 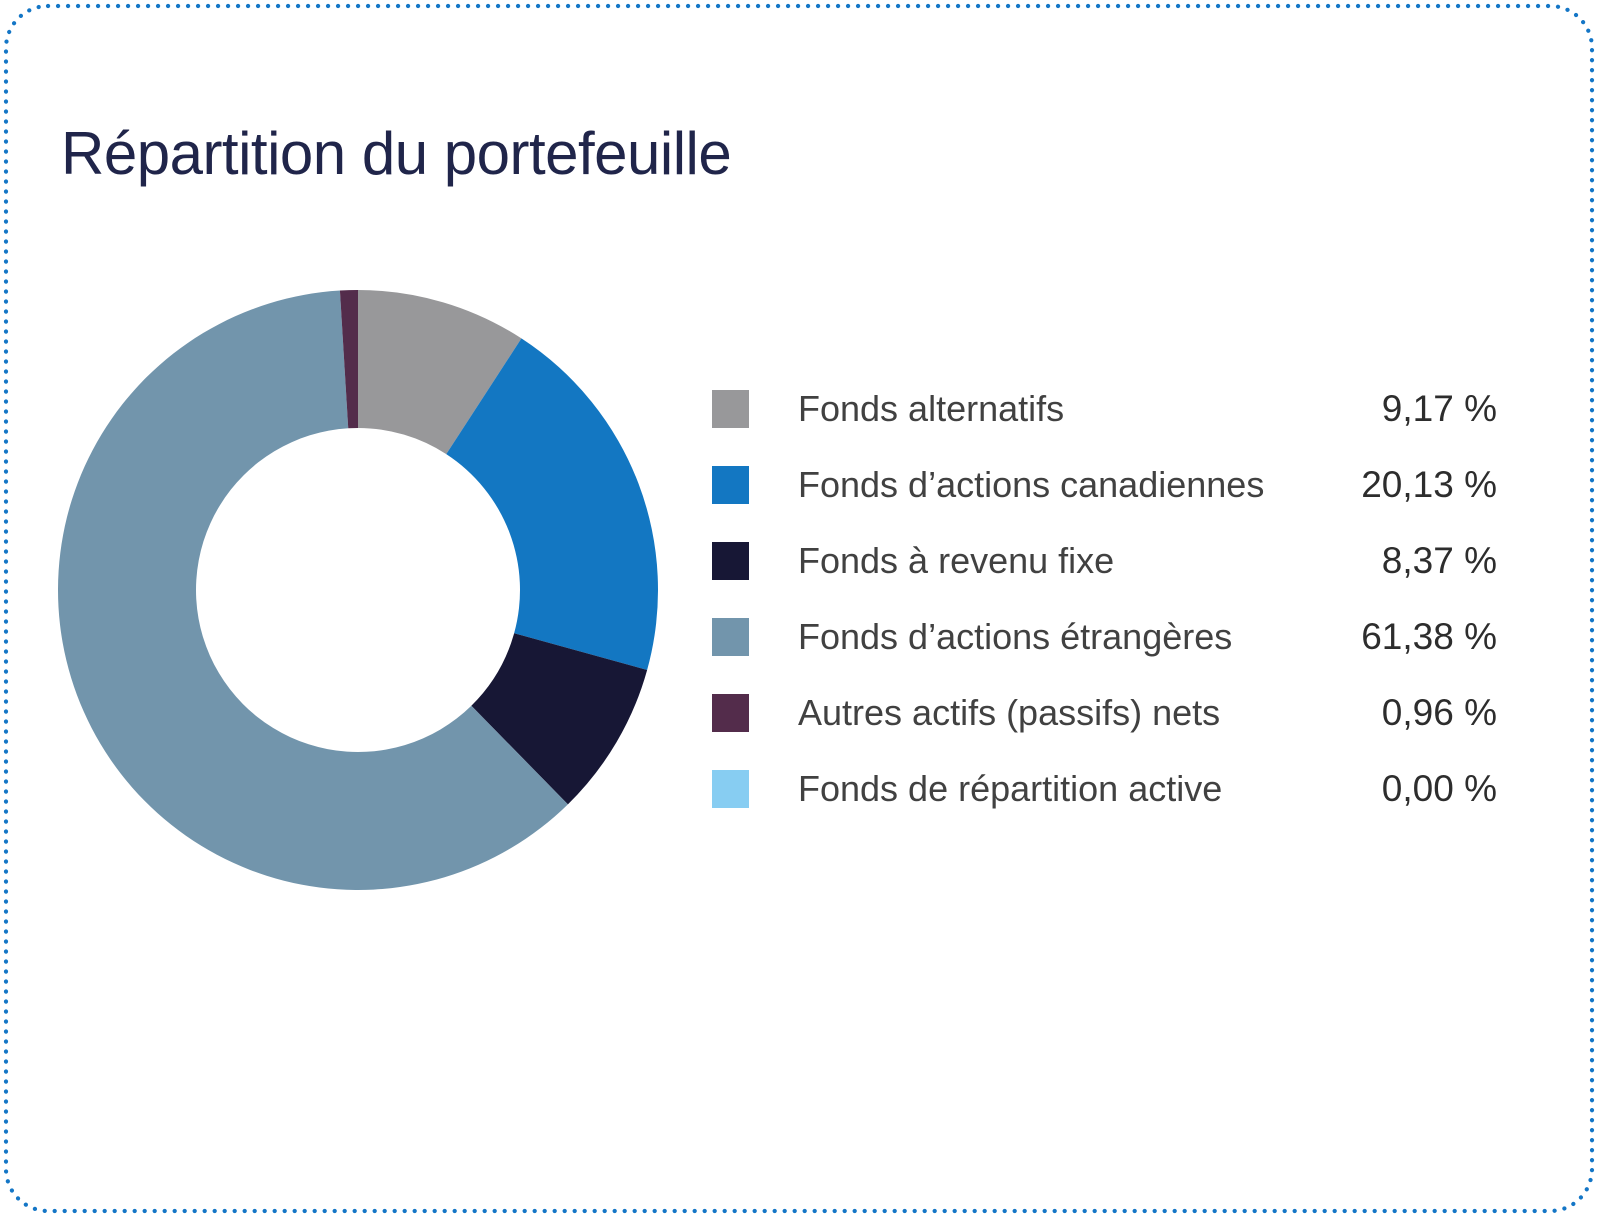 I want to click on legend-label: Fonds à revenu fixe, so click(x=956, y=560).